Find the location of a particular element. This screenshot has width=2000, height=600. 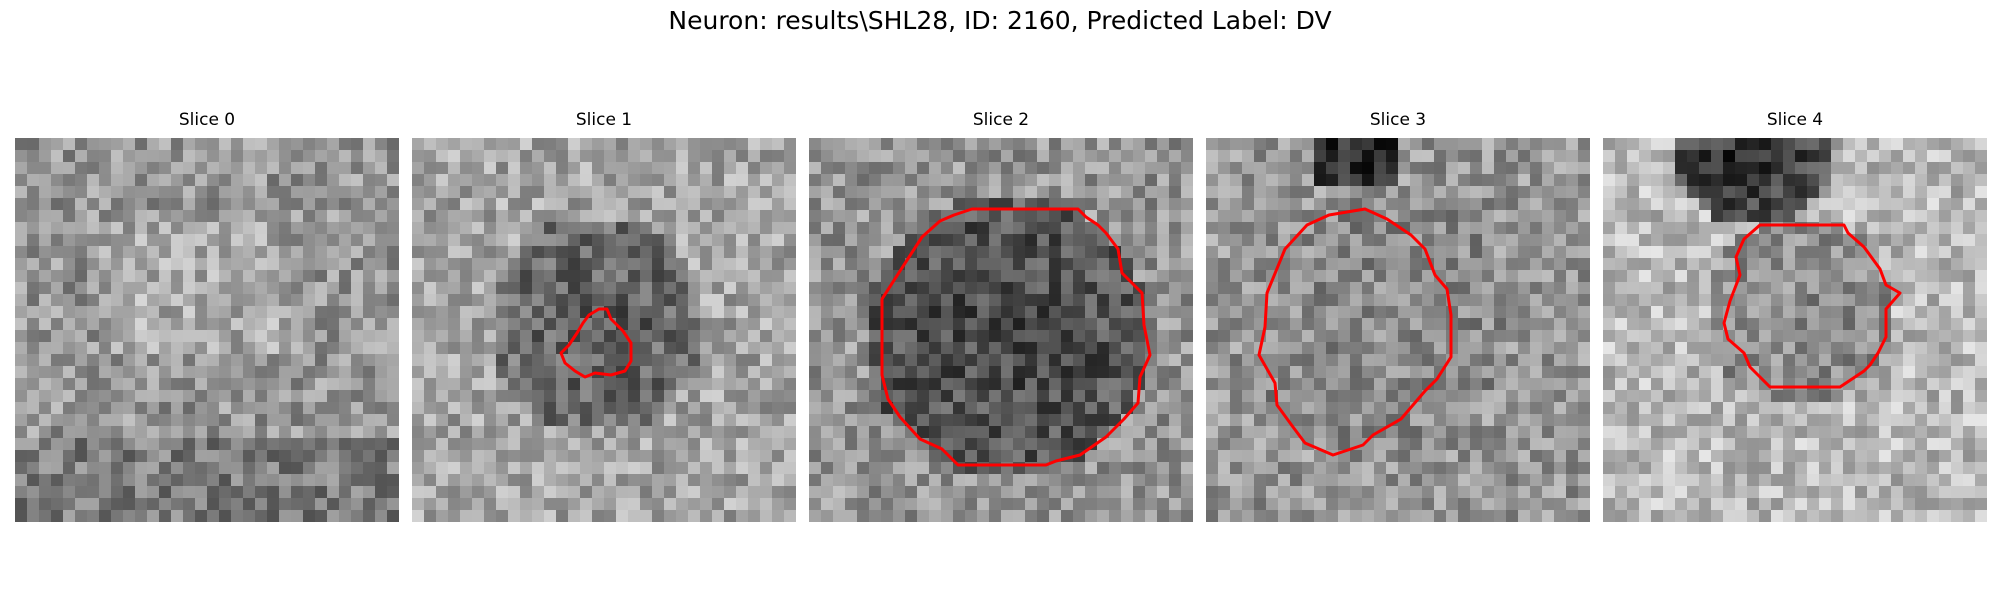

slice-panel-4: Slice 4 is located at coordinates (1795, 315).